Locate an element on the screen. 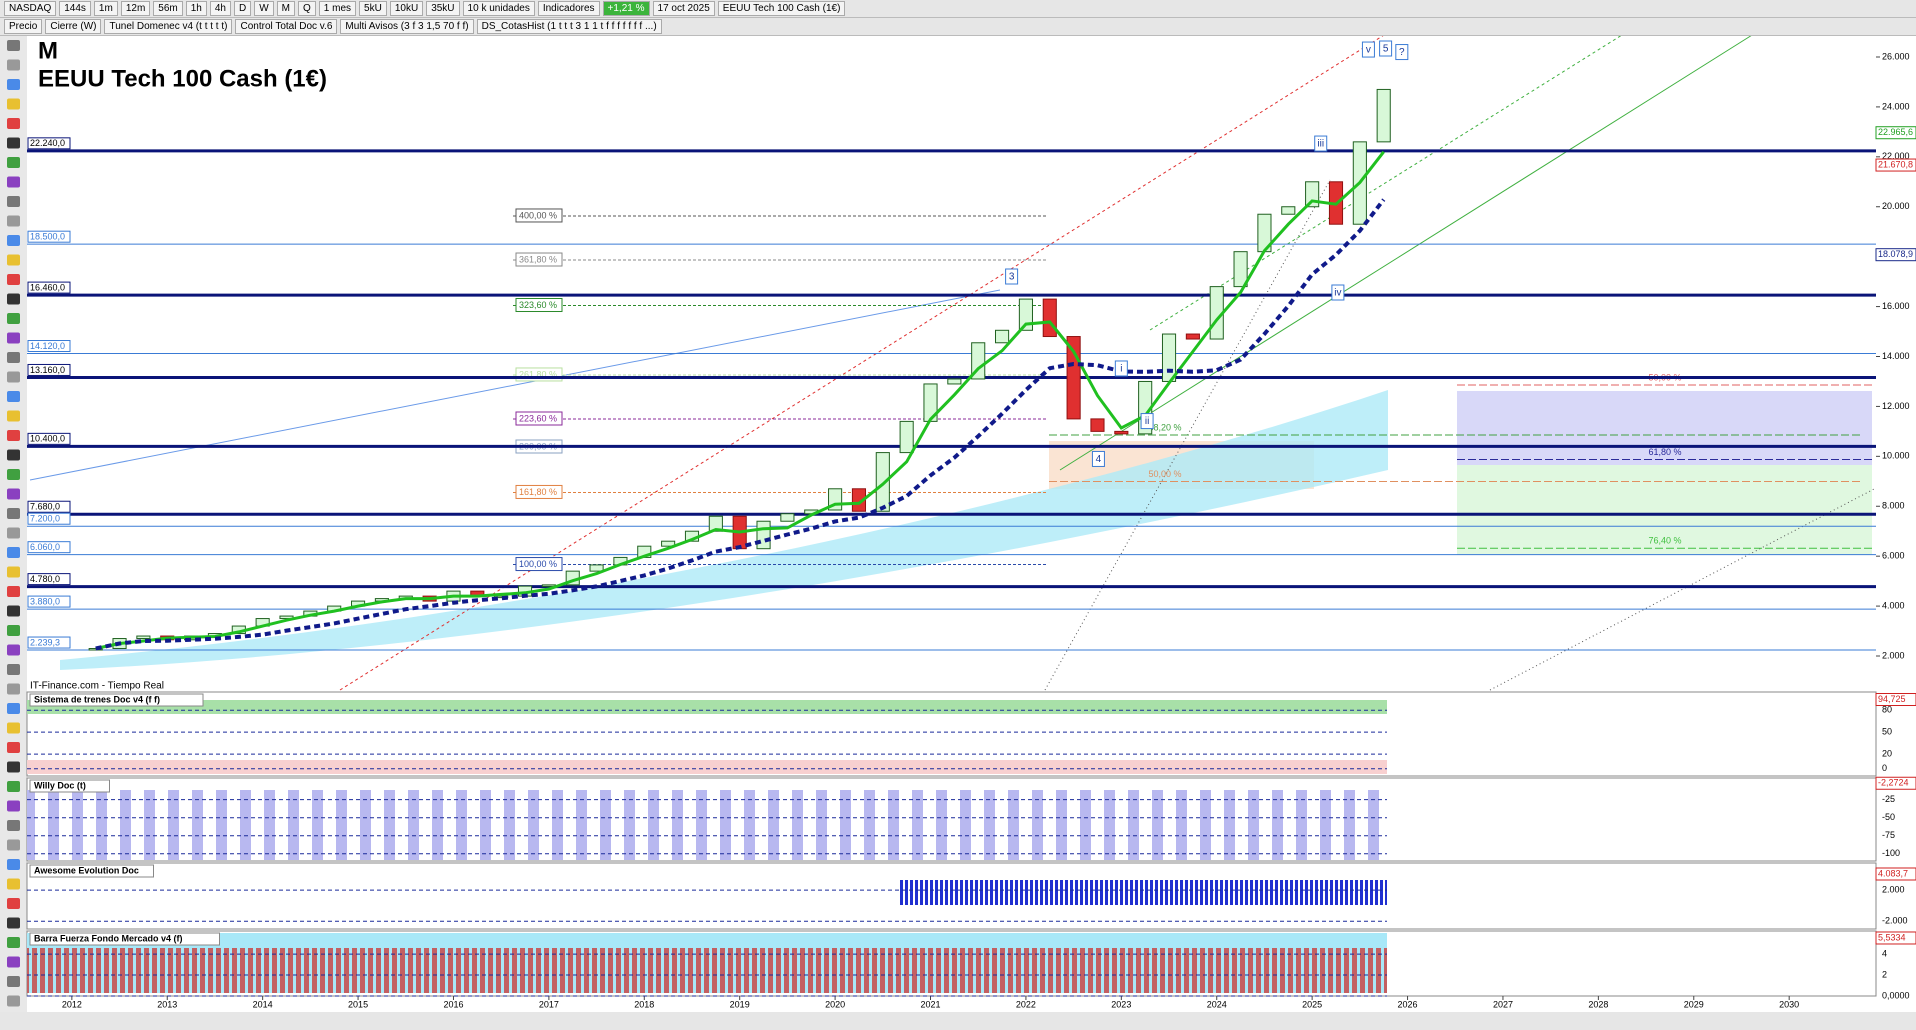 The width and height of the screenshot is (1916, 1030). level-label: 2.239,3 is located at coordinates (45, 642).